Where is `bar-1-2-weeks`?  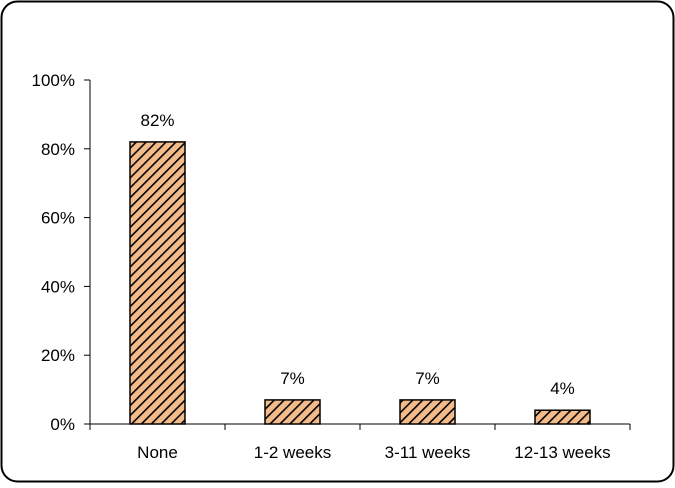 bar-1-2-weeks is located at coordinates (292, 412).